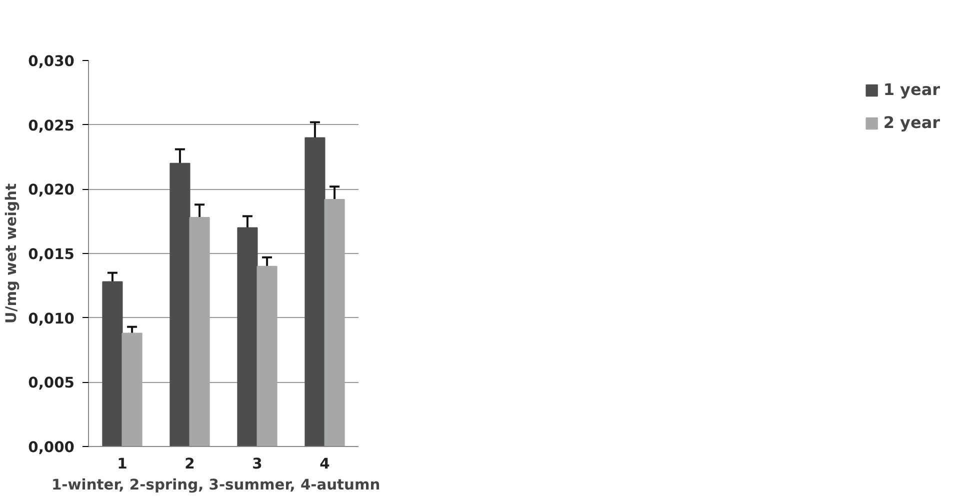  I want to click on y-tick-label: 0,020, so click(51, 190).